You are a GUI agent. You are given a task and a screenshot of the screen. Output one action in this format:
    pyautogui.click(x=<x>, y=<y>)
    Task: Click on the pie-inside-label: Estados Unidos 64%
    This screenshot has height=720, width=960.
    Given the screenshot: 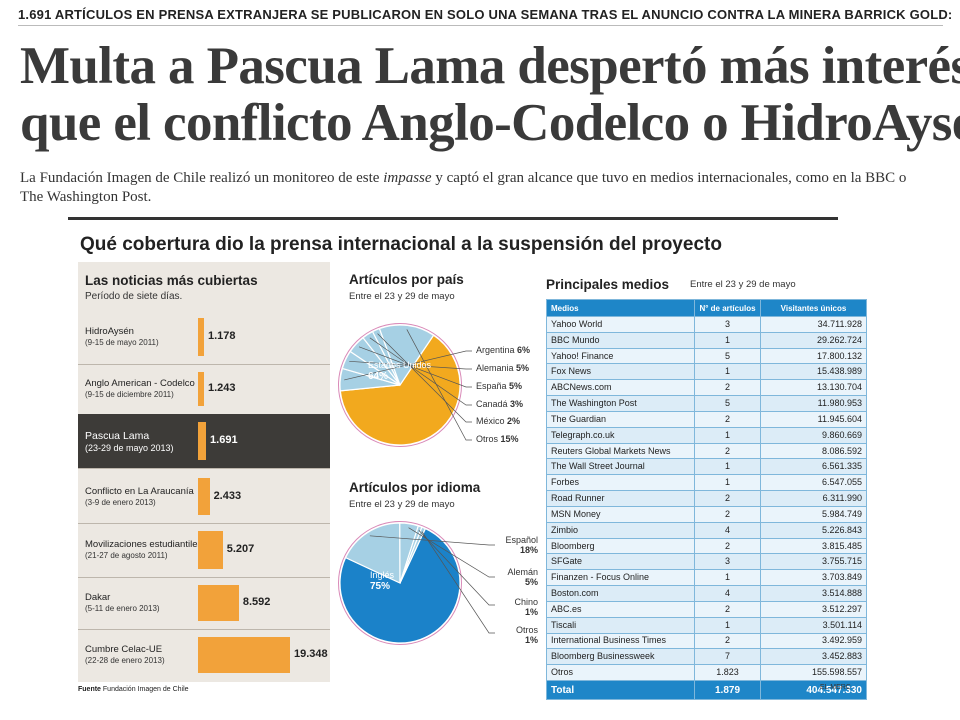 What is the action you would take?
    pyautogui.click(x=399, y=371)
    